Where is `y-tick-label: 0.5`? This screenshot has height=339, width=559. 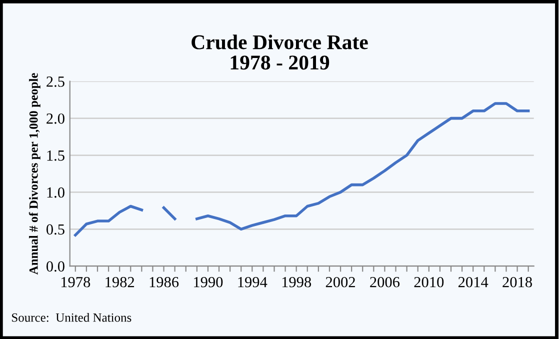
y-tick-label: 0.5 is located at coordinates (55, 229).